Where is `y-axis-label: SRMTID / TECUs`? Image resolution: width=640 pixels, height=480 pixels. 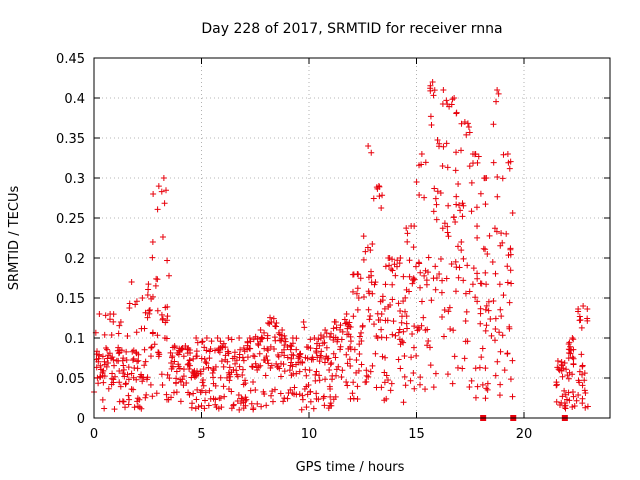
y-axis-label: SRMTID / TECUs is located at coordinates (14, 238).